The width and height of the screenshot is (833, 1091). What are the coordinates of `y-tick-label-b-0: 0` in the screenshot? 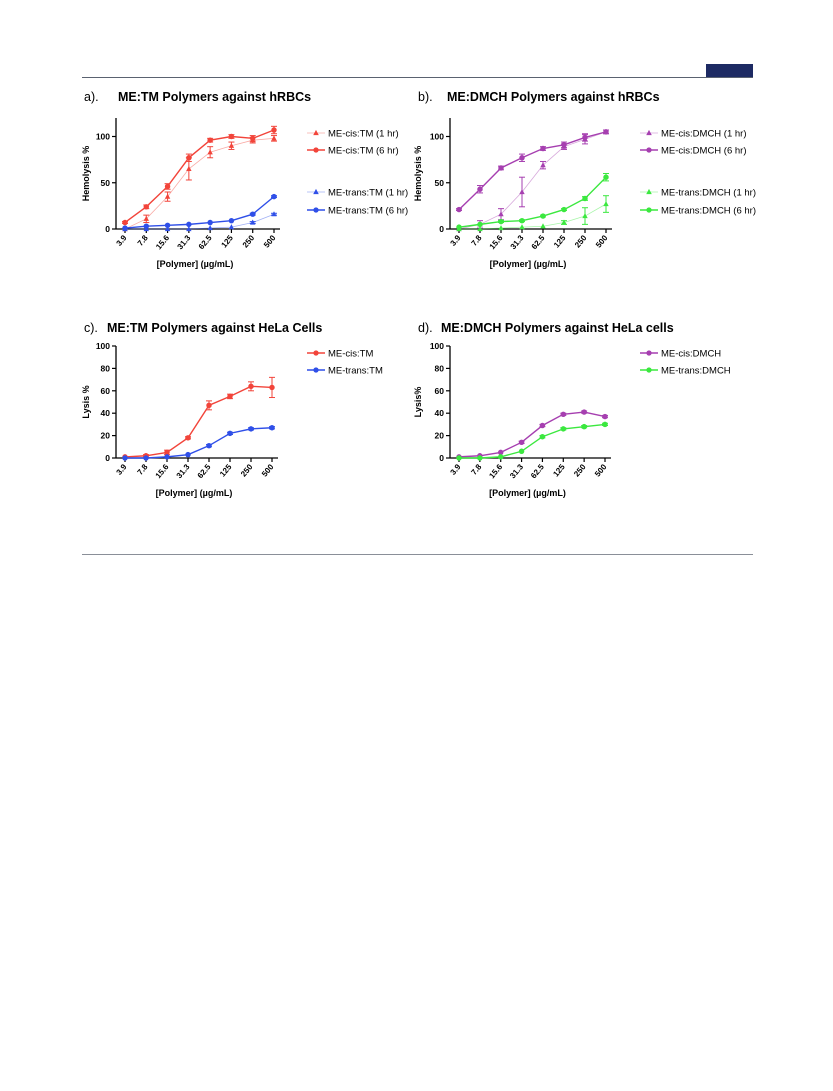 It's located at (441, 229).